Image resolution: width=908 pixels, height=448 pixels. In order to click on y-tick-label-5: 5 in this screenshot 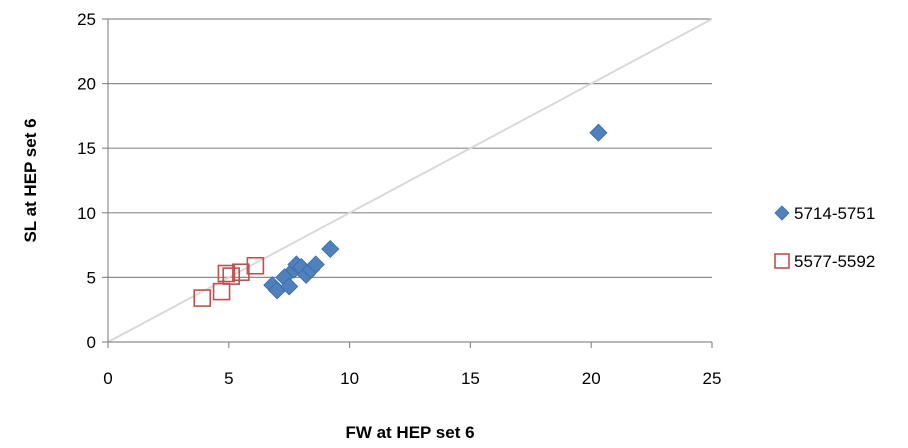, I will do `click(91, 277)`.